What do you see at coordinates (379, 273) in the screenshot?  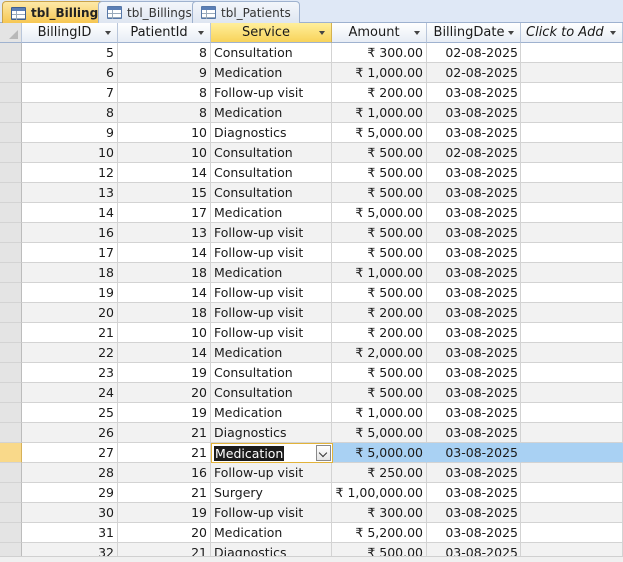 I see `cell-amount: ₹ 1,000.00` at bounding box center [379, 273].